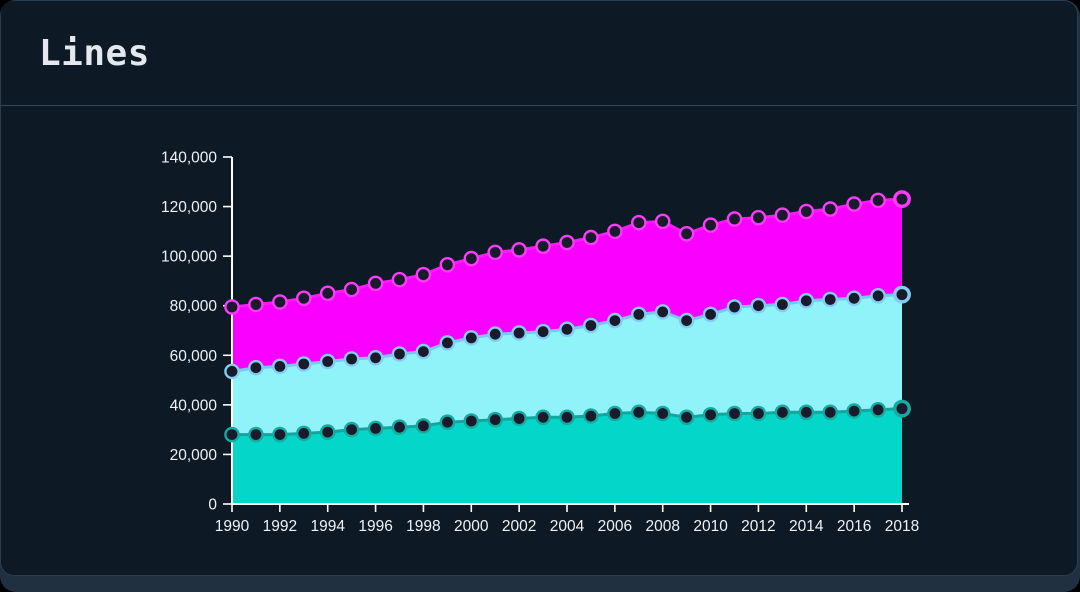 The image size is (1080, 592). What do you see at coordinates (567, 526) in the screenshot?
I see `x-tick-label: 2004` at bounding box center [567, 526].